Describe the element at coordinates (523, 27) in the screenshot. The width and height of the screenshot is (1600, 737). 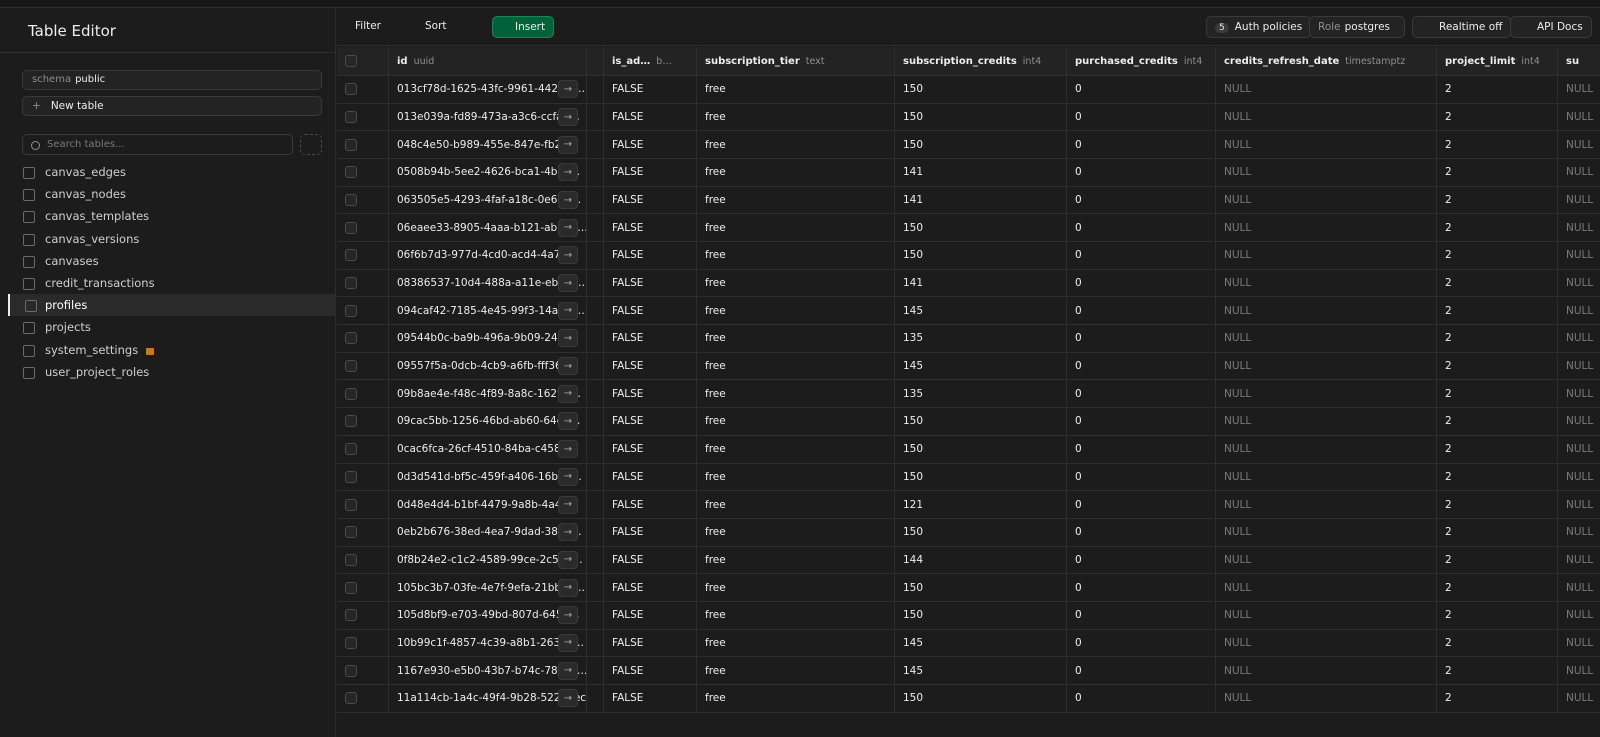
I see `insert-button: Insert` at that location.